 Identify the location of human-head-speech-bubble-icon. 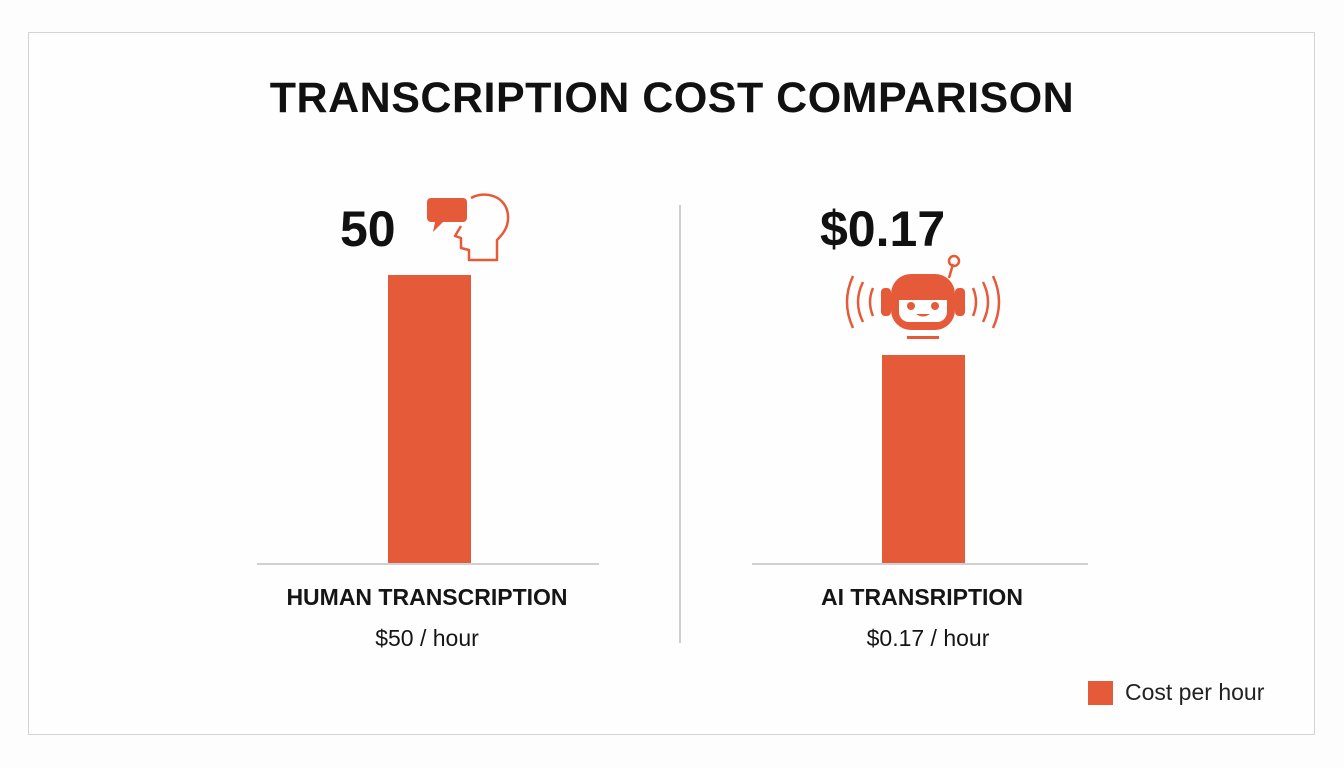
(468, 227).